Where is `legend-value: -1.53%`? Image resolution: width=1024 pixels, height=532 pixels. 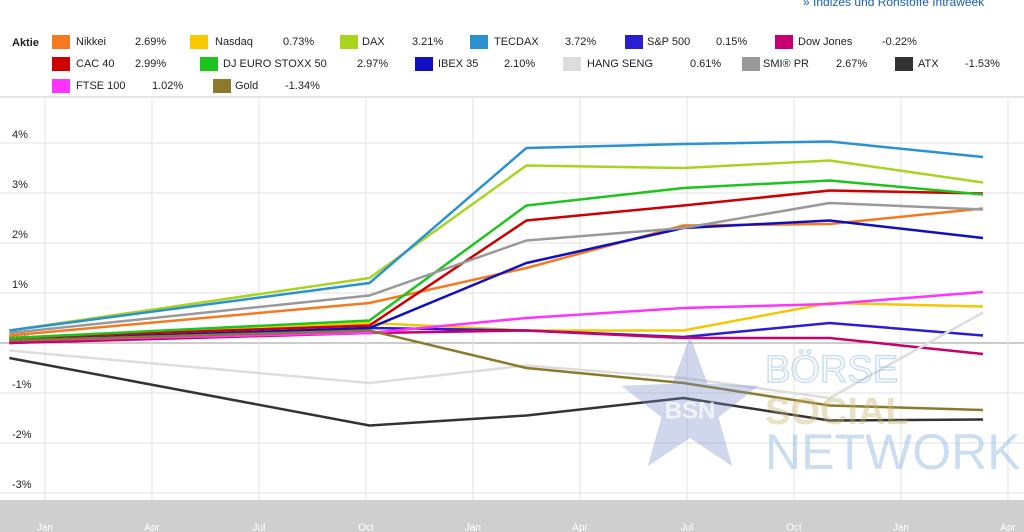
legend-value: -1.53% is located at coordinates (982, 64).